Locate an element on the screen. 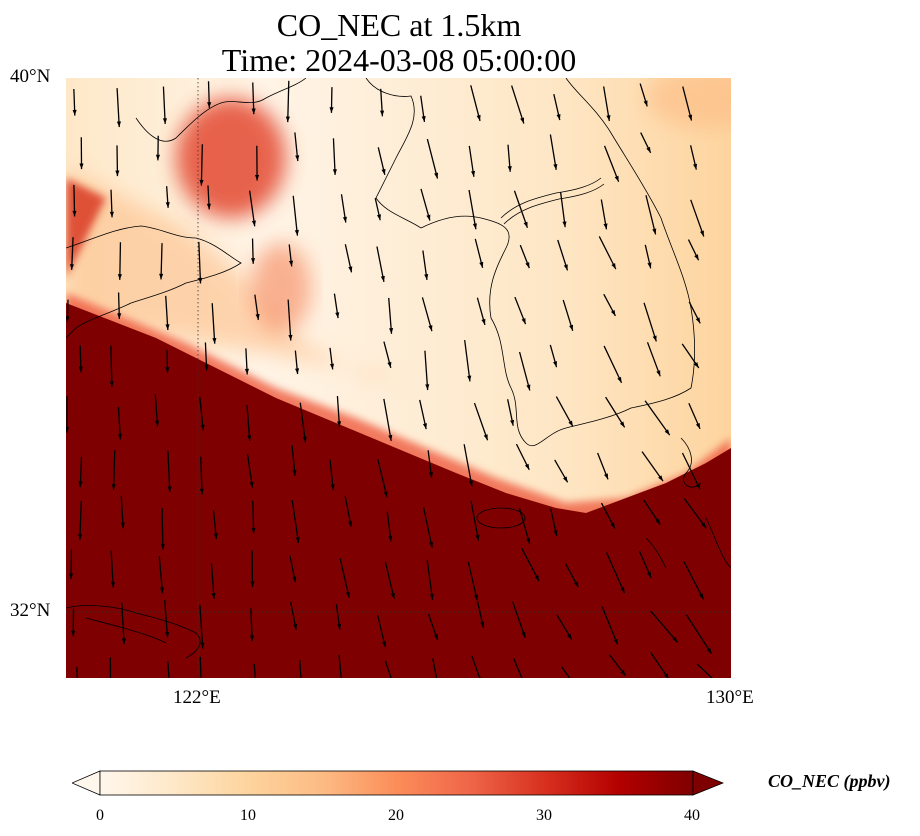 Image resolution: width=920 pixels, height=836 pixels. coastline-dmz-line2 is located at coordinates (554, 204).